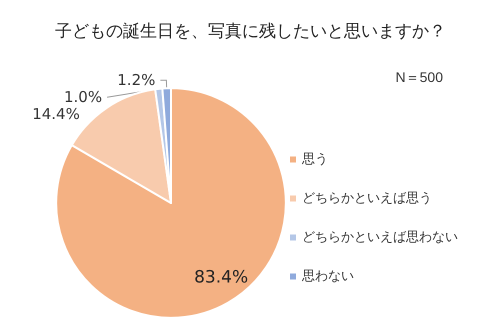 The image size is (501, 335). I want to click on text: N＝500, so click(420, 77).